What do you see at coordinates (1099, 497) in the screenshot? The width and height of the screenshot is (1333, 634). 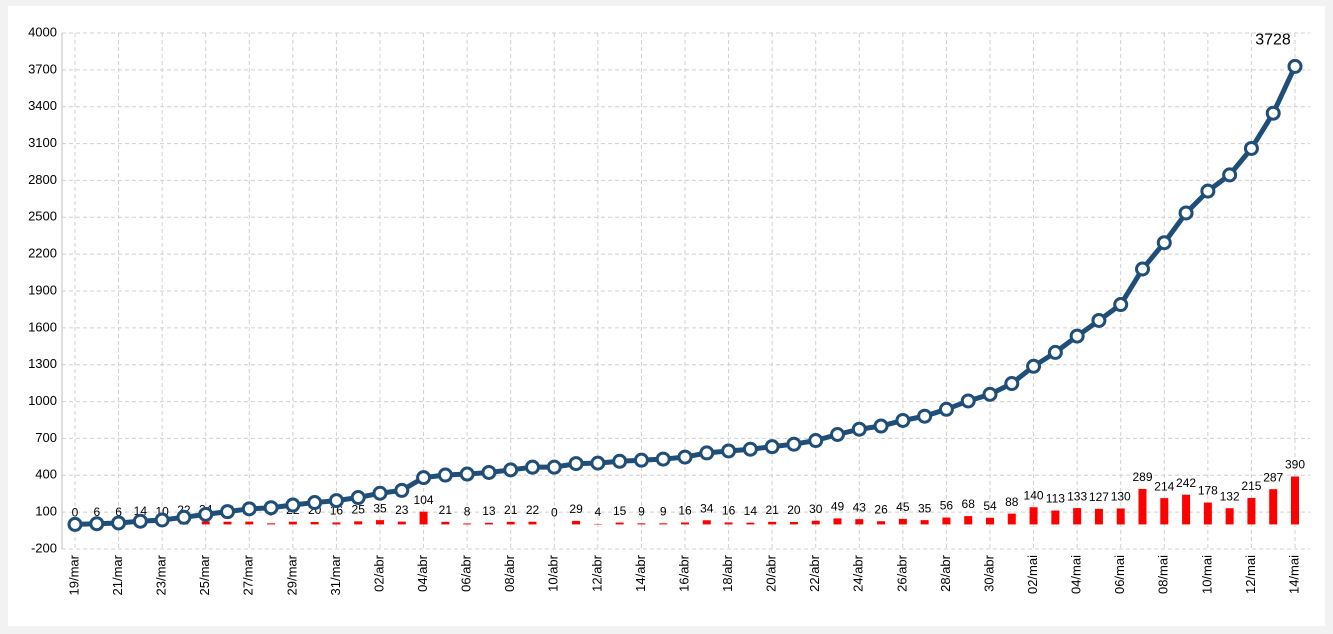 I see `bar-value-label: 127` at bounding box center [1099, 497].